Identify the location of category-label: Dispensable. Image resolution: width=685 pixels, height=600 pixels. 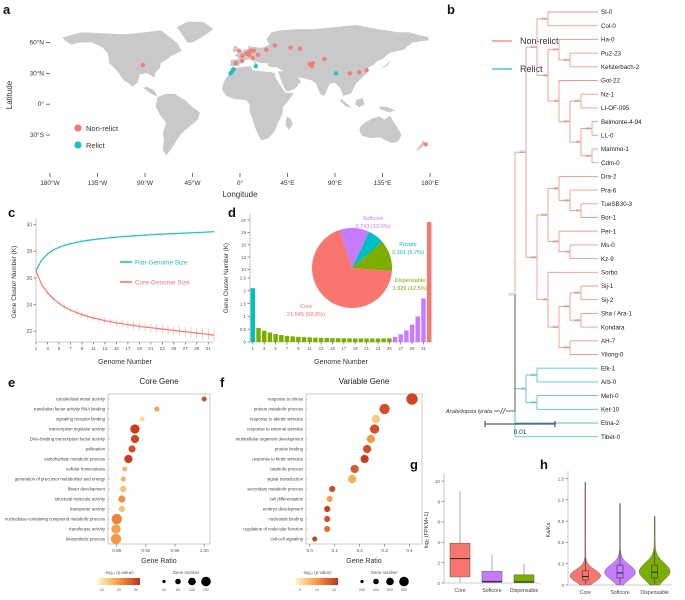
(524, 591).